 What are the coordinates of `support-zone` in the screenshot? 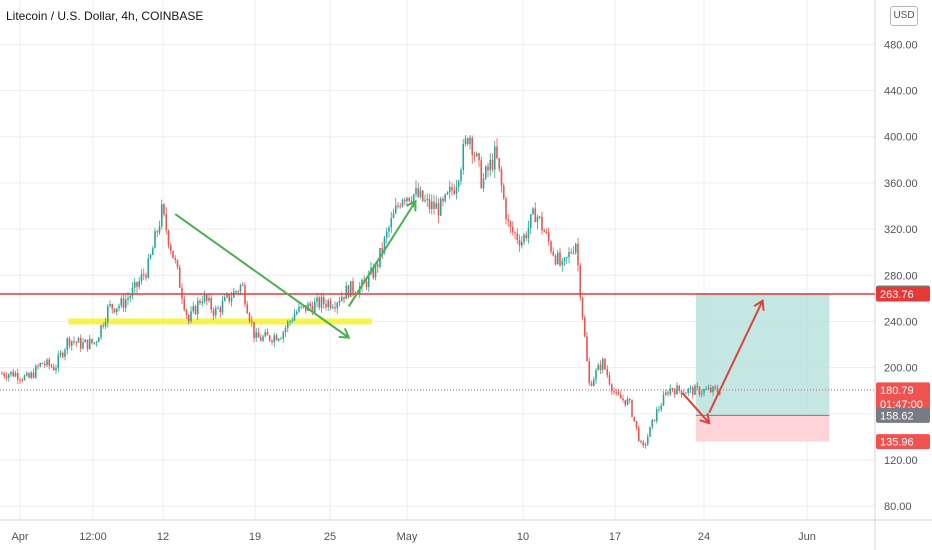 It's located at (220, 321).